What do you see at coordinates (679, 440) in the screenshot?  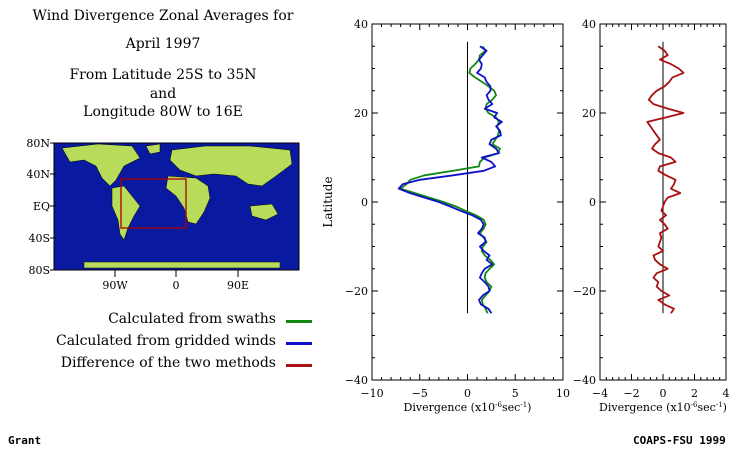 I see `footer-credit: COAPS-FSU 1999` at bounding box center [679, 440].